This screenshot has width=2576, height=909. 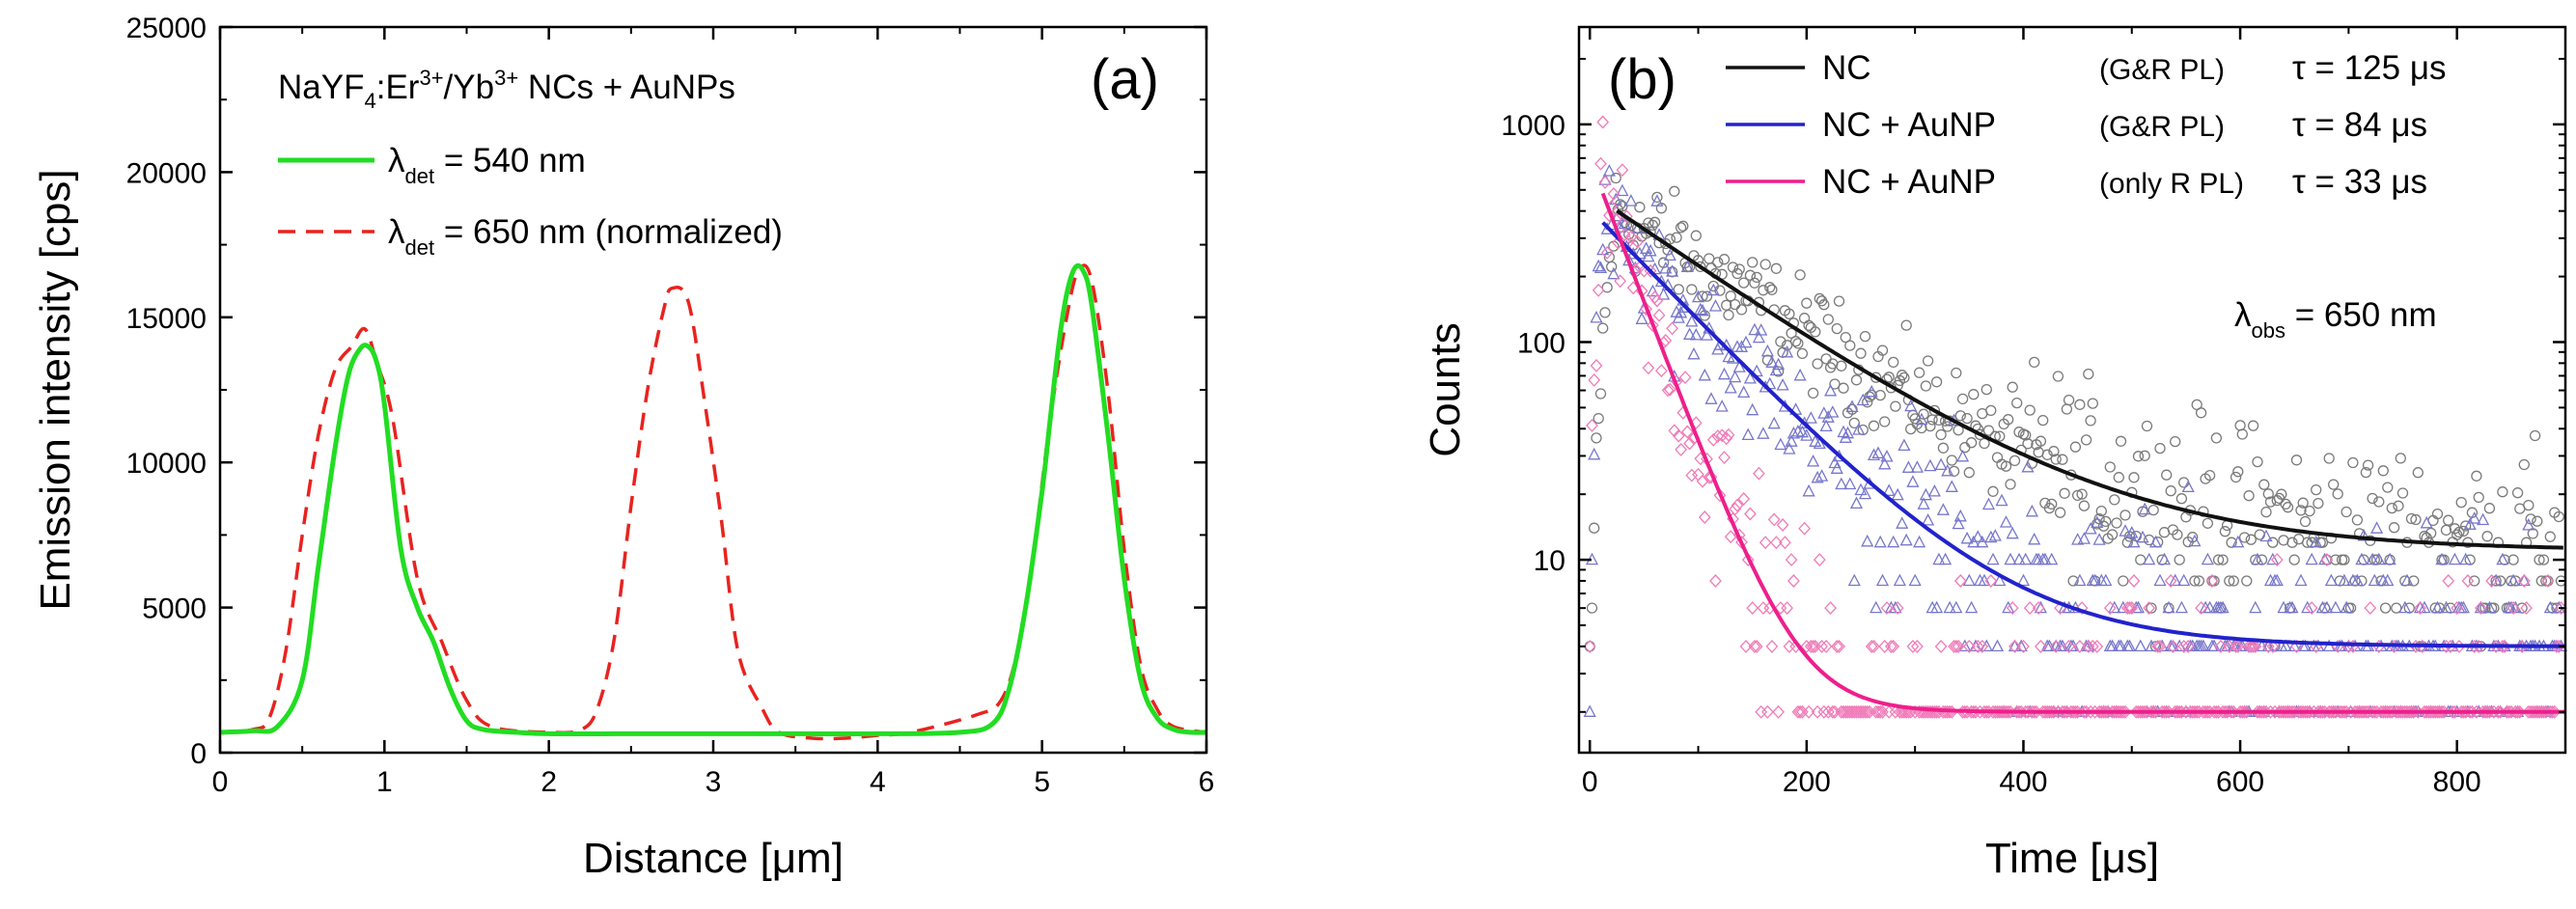 What do you see at coordinates (2240, 782) in the screenshot?
I see `panel-b-xtick-label: 600` at bounding box center [2240, 782].